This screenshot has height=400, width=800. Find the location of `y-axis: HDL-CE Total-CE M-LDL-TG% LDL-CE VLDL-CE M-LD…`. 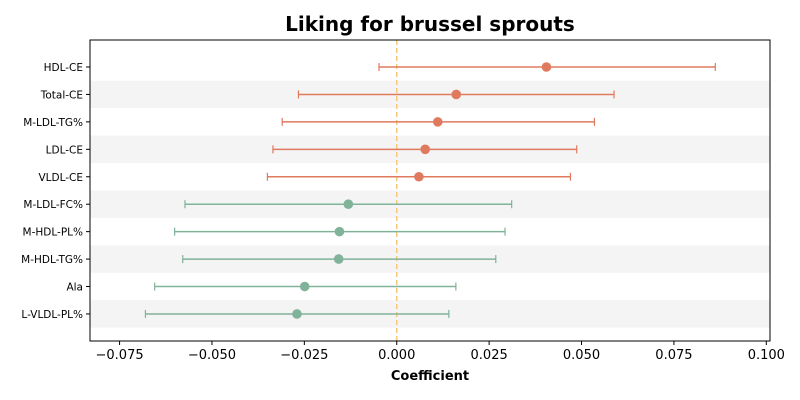

y-axis: HDL-CE Total-CE M-LDL-TG% LDL-CE VLDL-CE M-LD… is located at coordinates (55, 191).